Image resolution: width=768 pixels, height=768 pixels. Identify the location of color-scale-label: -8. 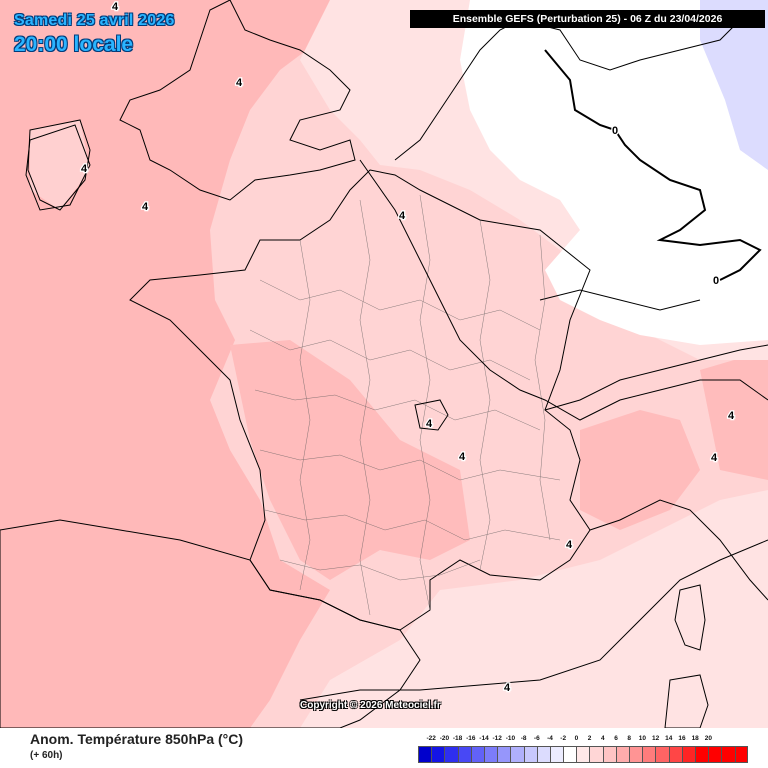
(523, 738).